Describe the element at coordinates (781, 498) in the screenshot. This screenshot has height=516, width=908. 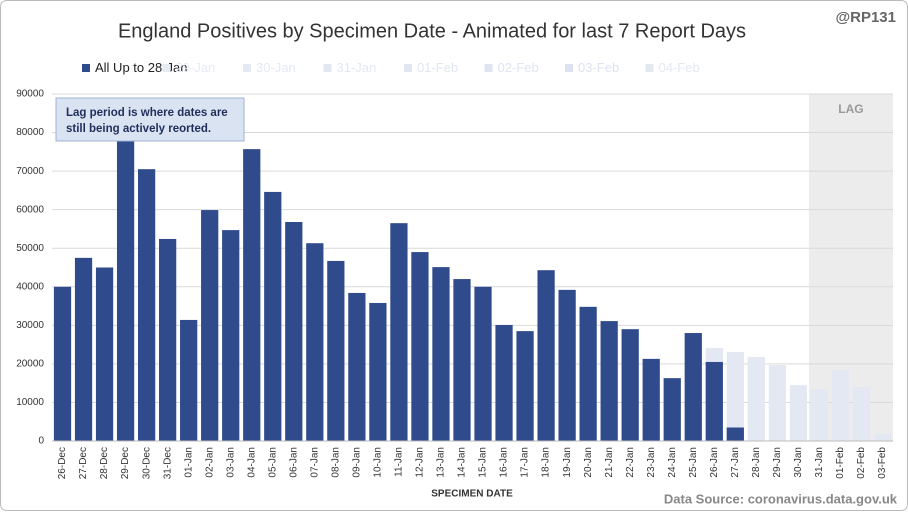
I see `source: Data Source: coronavirus.data.gov.uk` at that location.